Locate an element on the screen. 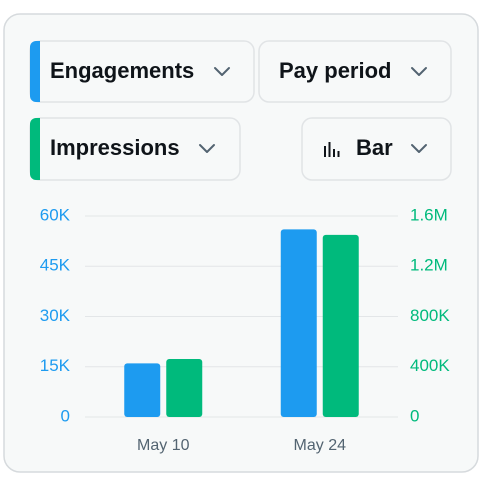  y2-tick-label: 1.6M is located at coordinates (429, 214).